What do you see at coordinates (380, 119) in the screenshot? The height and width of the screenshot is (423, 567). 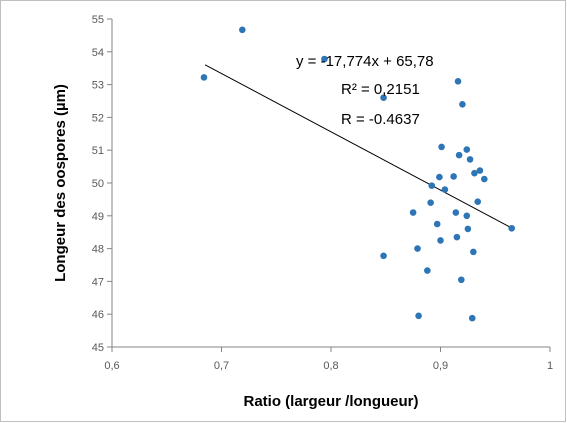 I see `regression-annotation: R = -0.4637` at bounding box center [380, 119].